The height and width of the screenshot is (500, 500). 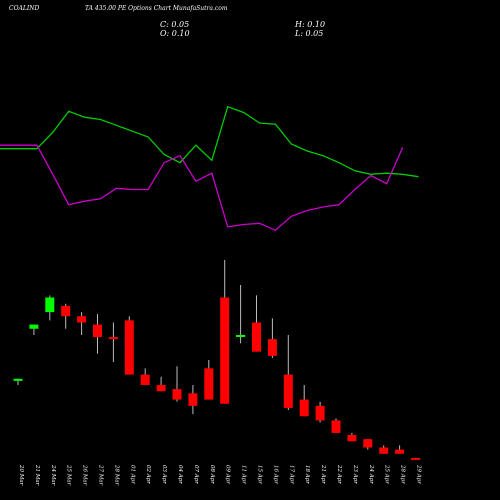 I want to click on candle-07-apr, so click(x=193, y=400).